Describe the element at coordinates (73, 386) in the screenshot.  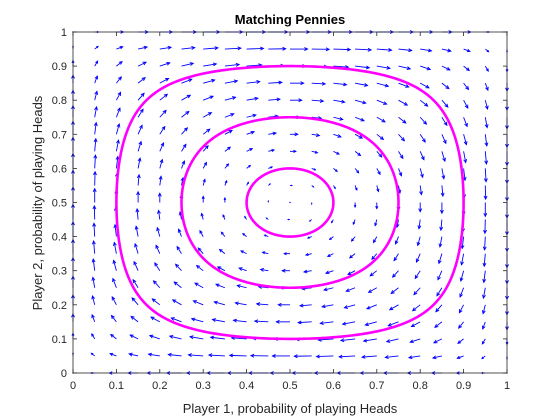
I see `x-tick-label: 0` at that location.